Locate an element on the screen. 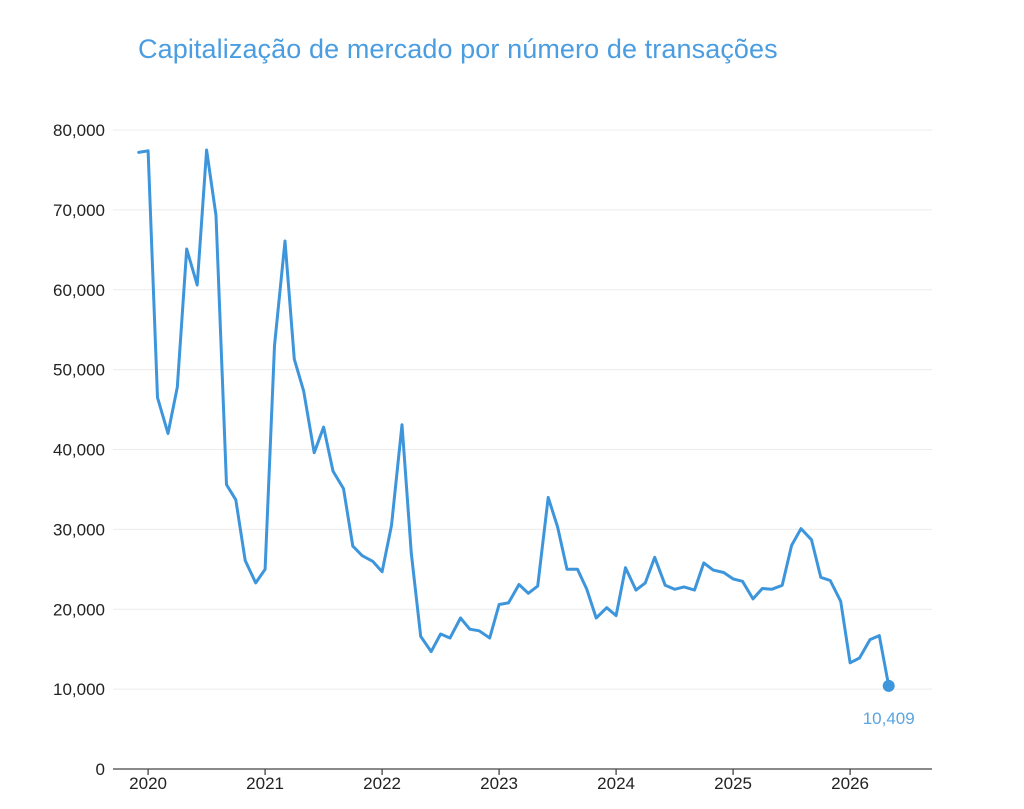 The width and height of the screenshot is (1024, 809). y-tick-label: 60,000 is located at coordinates (79, 290).